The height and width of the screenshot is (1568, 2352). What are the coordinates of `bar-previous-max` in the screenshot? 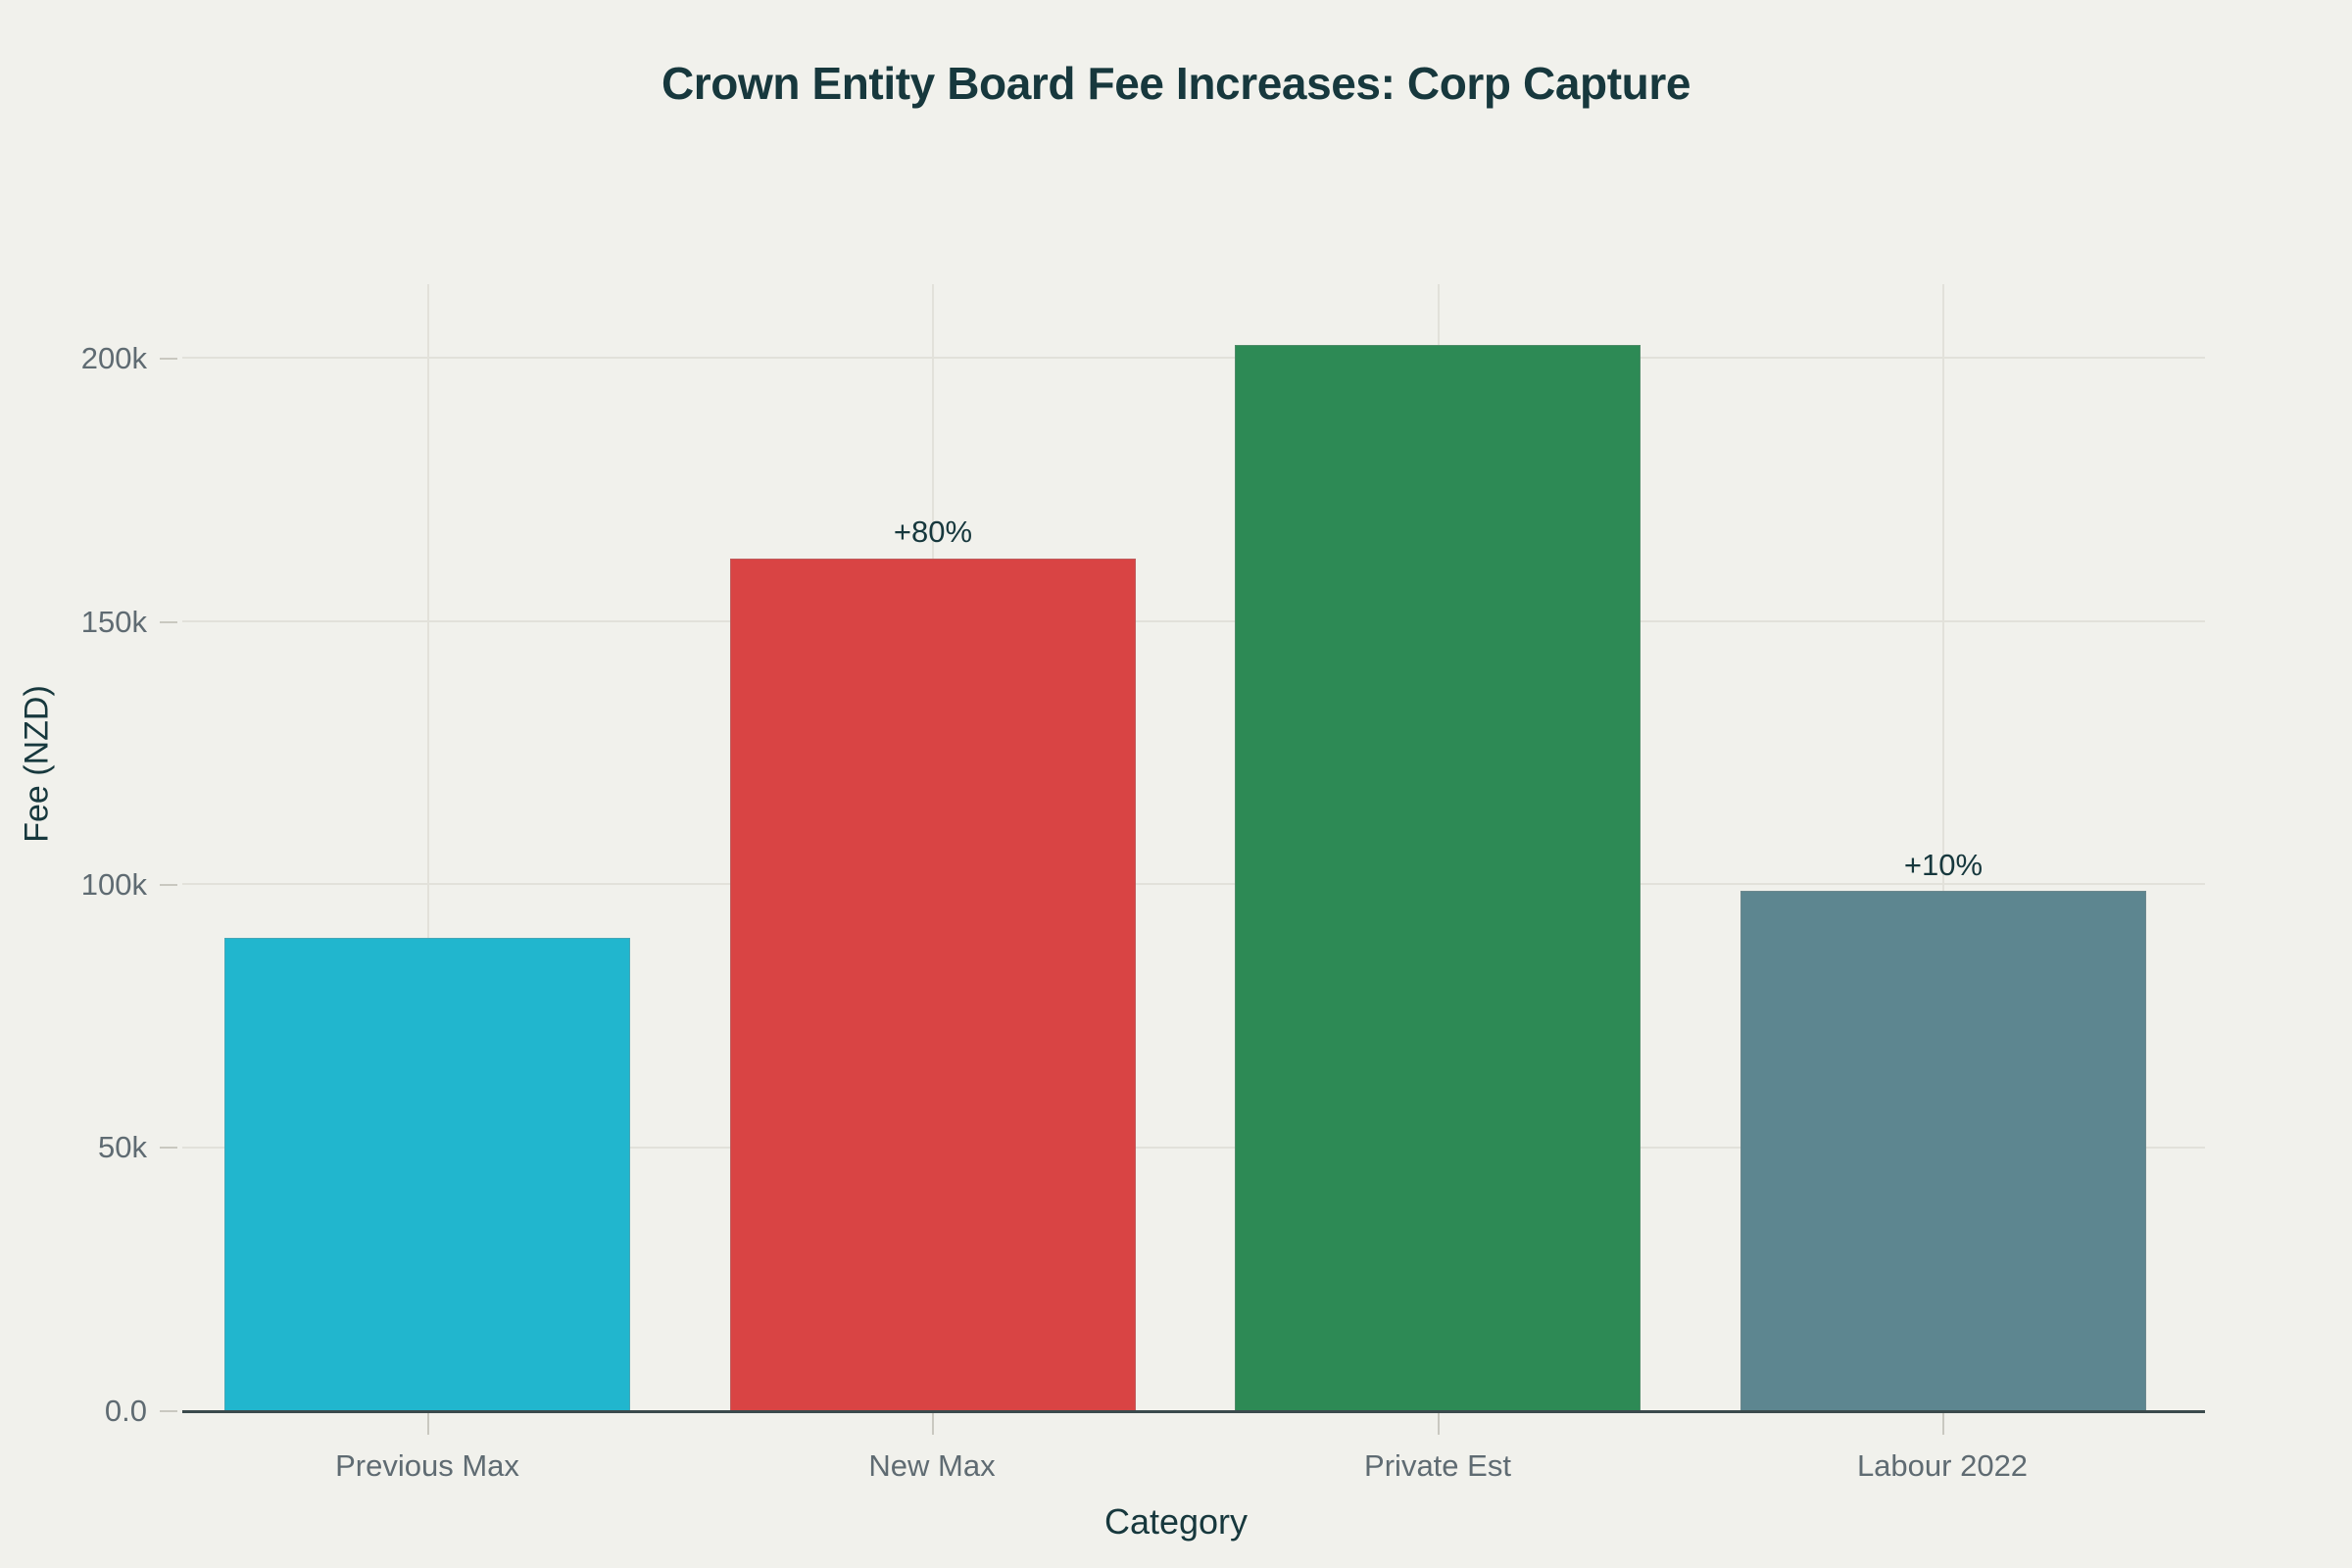 It's located at (427, 1174).